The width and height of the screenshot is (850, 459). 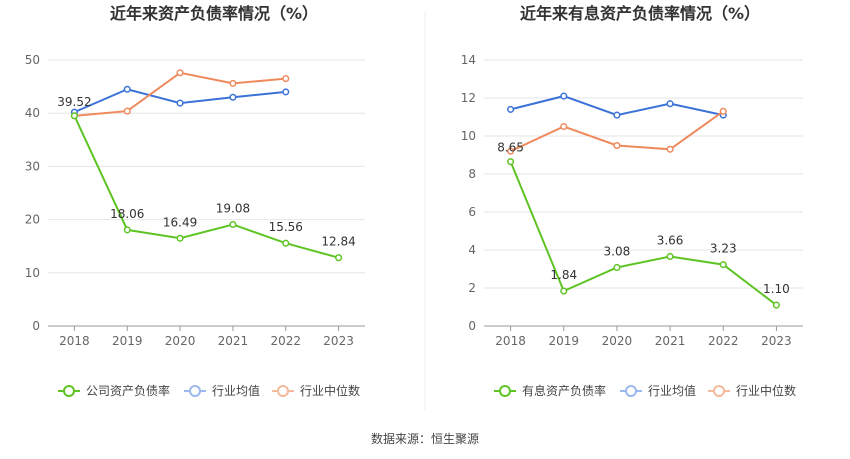 What do you see at coordinates (670, 240) in the screenshot?
I see `data-label: 3.66` at bounding box center [670, 240].